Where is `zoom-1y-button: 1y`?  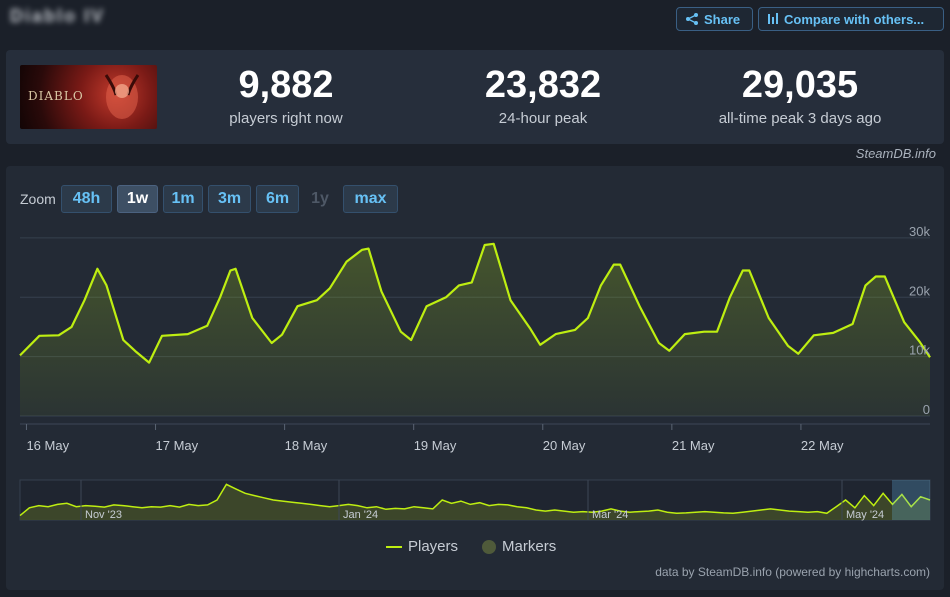 zoom-1y-button: 1y is located at coordinates (320, 198).